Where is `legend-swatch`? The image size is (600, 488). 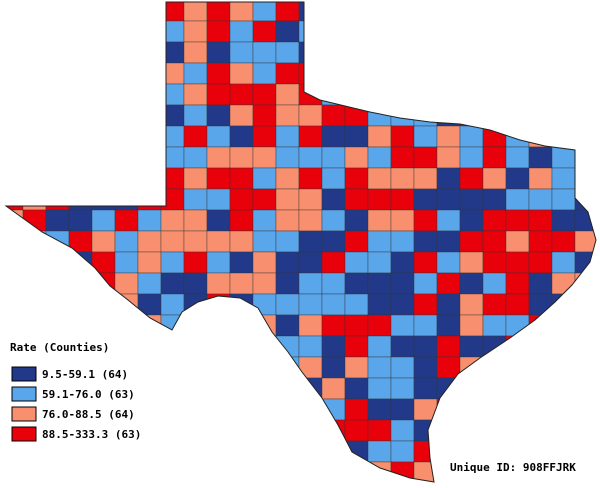 legend-swatch is located at coordinates (24, 434).